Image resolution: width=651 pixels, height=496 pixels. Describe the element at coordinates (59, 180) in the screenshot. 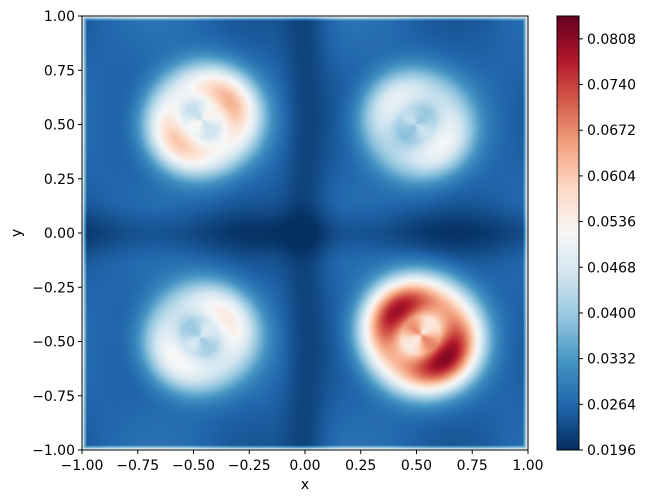

I see `y-tick-label: 0.25` at that location.